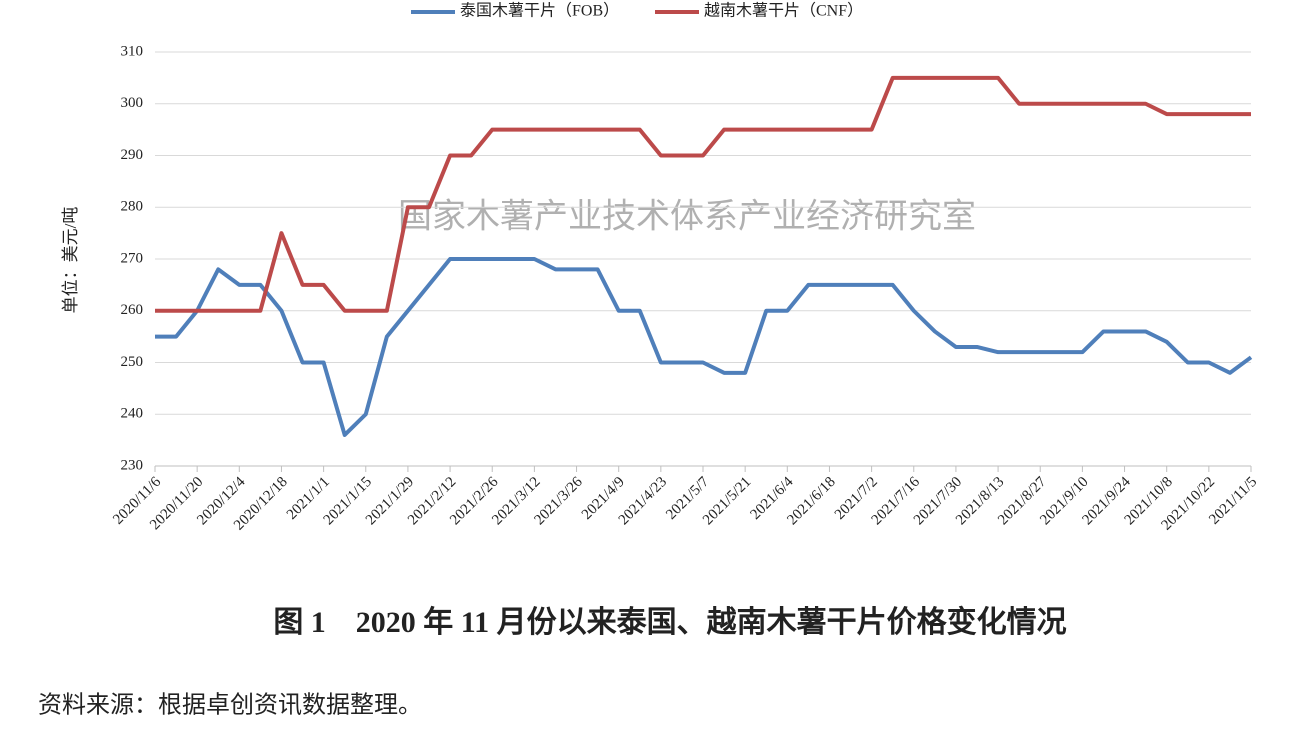 This screenshot has width=1303, height=731. I want to click on y-tick-label: 230, so click(132, 465).